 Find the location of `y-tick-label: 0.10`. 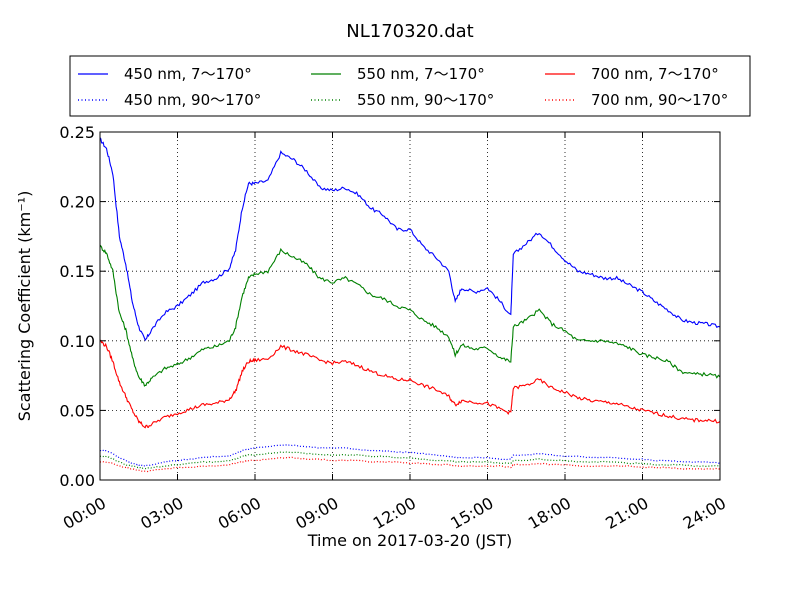

y-tick-label: 0.10 is located at coordinates (77, 341).